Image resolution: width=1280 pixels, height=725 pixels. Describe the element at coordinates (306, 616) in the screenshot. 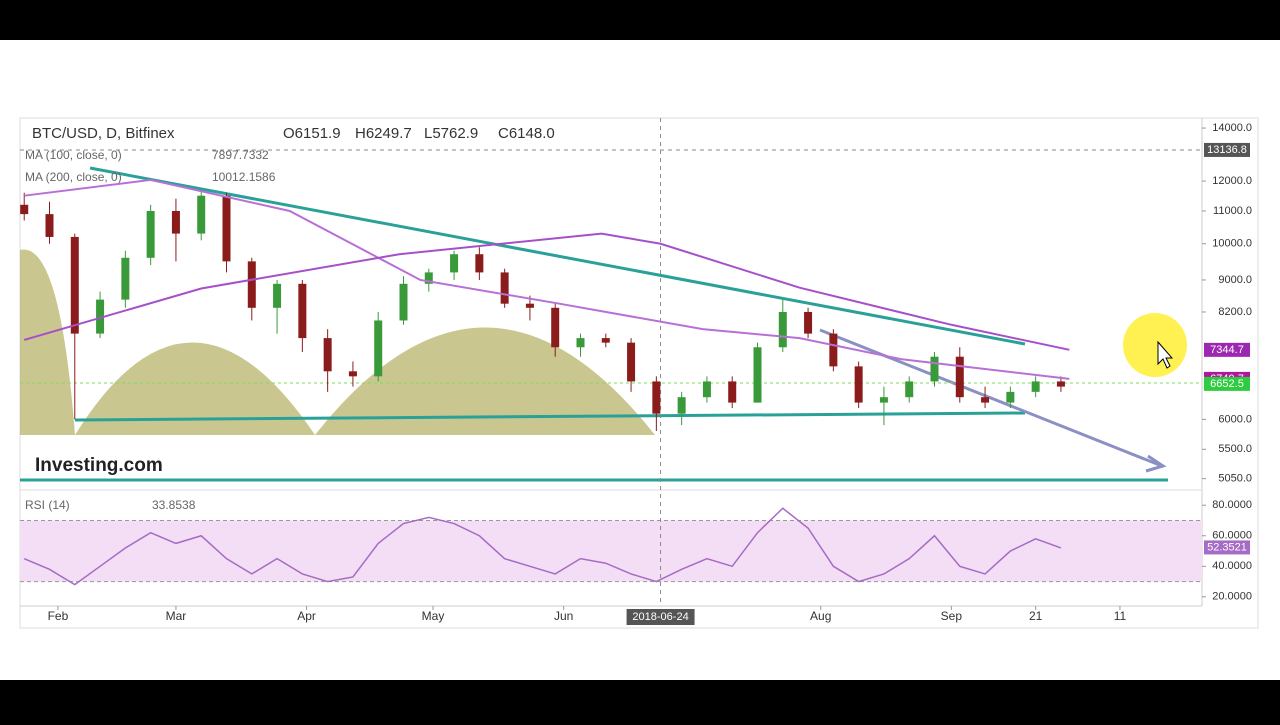

I see `x-tick-label: Apr` at that location.